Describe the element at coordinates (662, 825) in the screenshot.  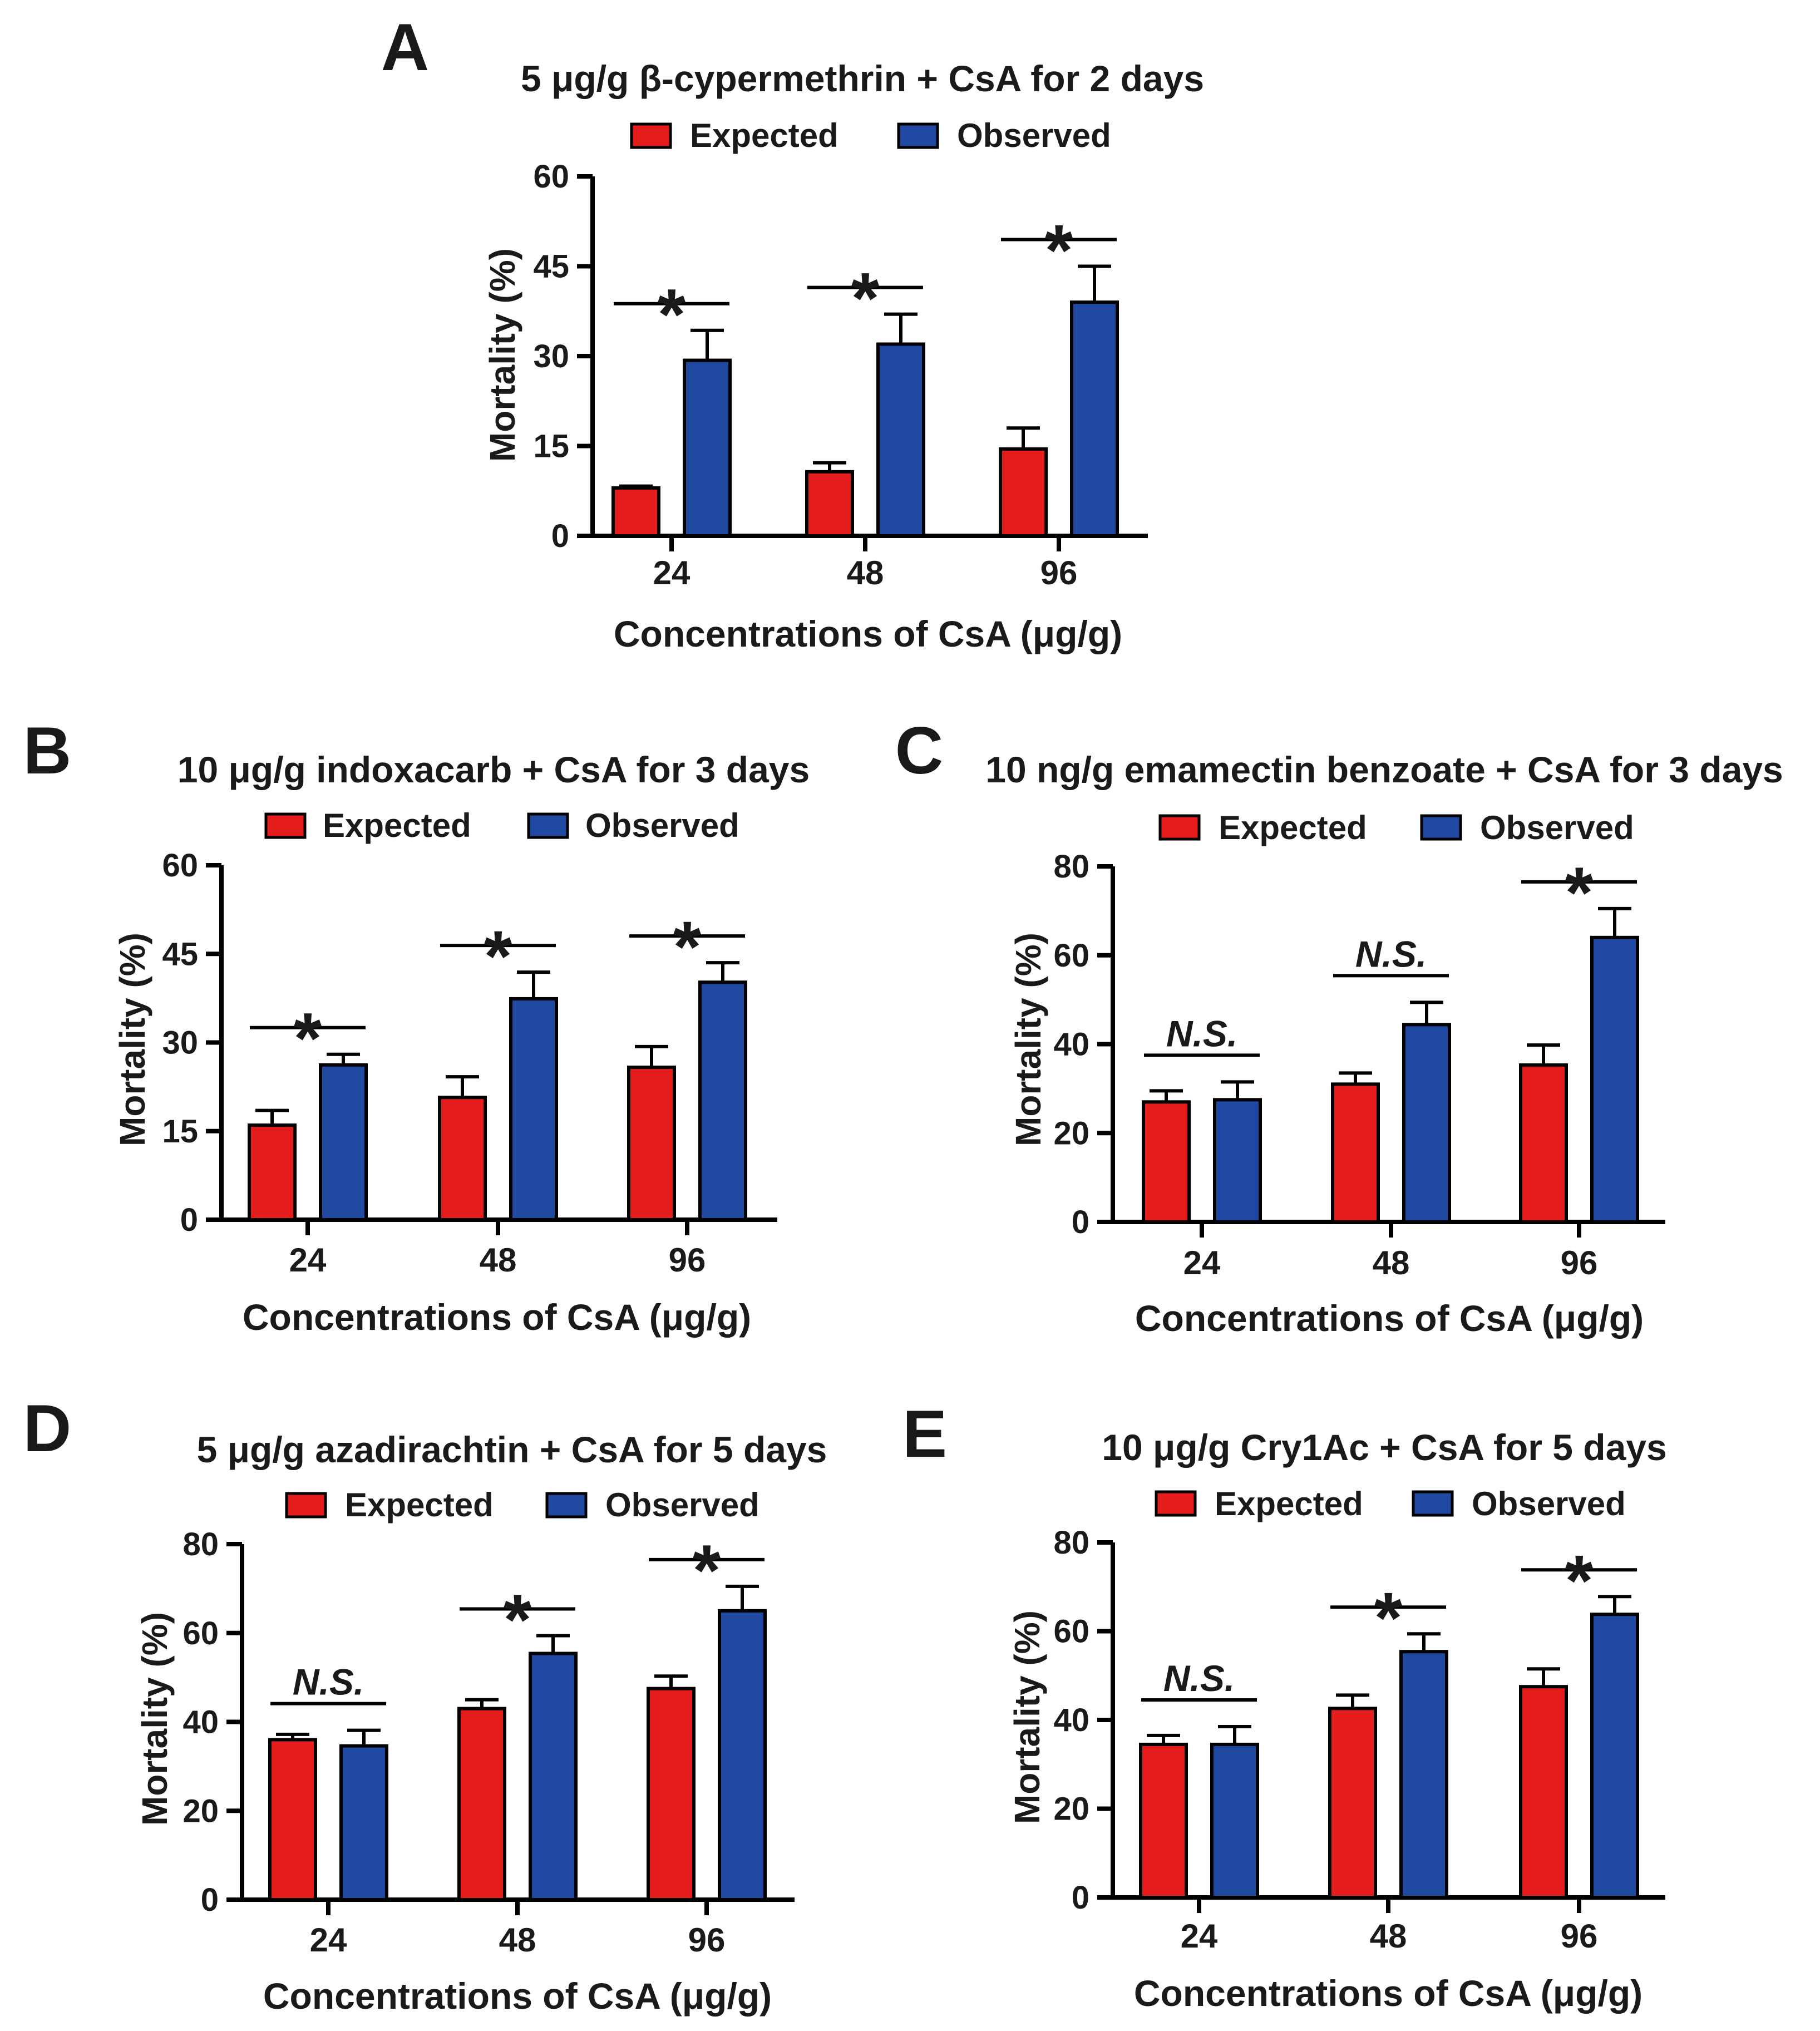
I see `legend-label-observed-b: Observed` at that location.